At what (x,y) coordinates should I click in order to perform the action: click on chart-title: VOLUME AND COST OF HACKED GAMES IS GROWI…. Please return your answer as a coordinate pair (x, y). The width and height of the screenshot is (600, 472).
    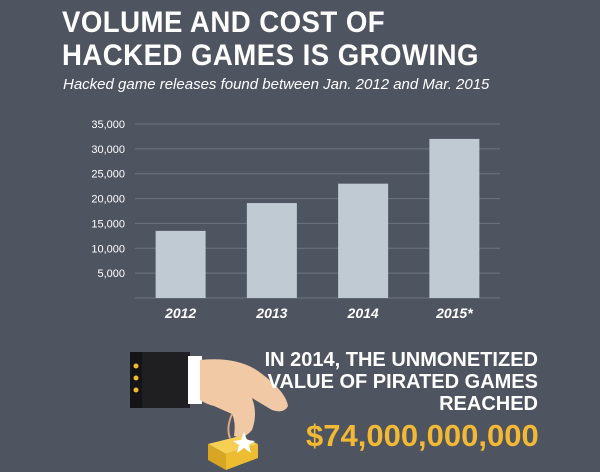
    Looking at the image, I should click on (270, 39).